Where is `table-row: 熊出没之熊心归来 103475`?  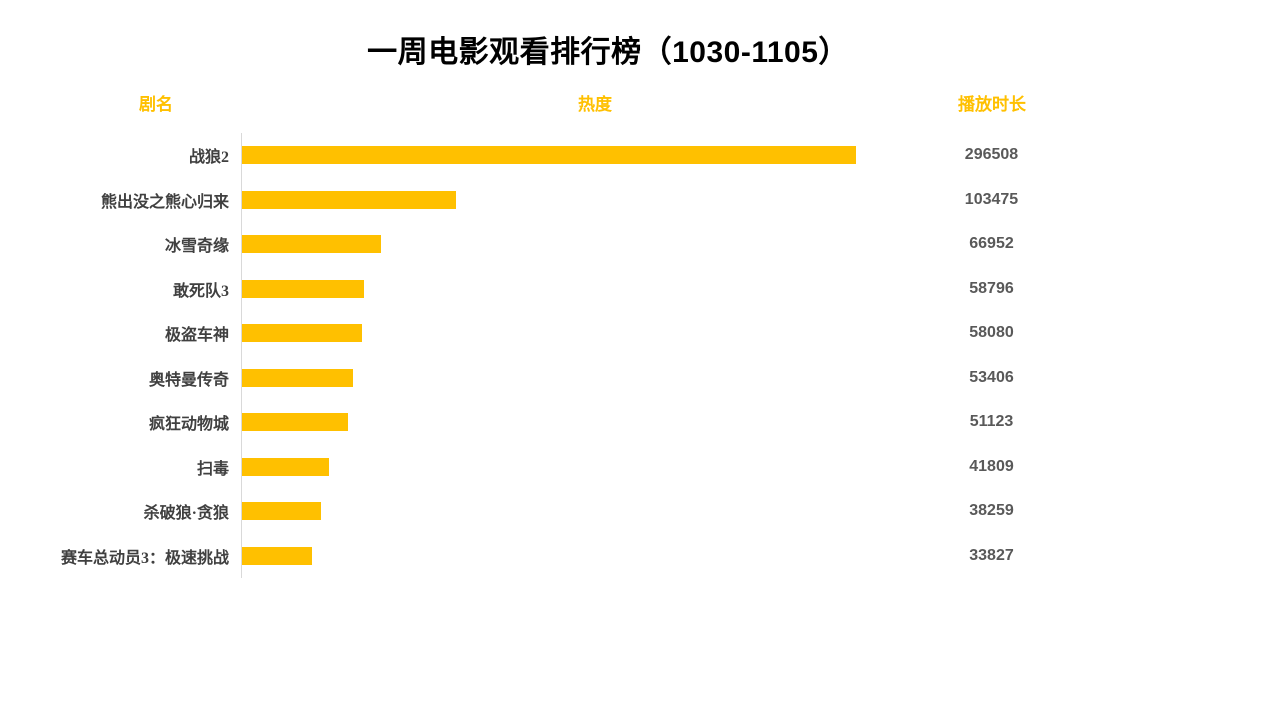 table-row: 熊出没之熊心归来 103475 is located at coordinates (640, 199).